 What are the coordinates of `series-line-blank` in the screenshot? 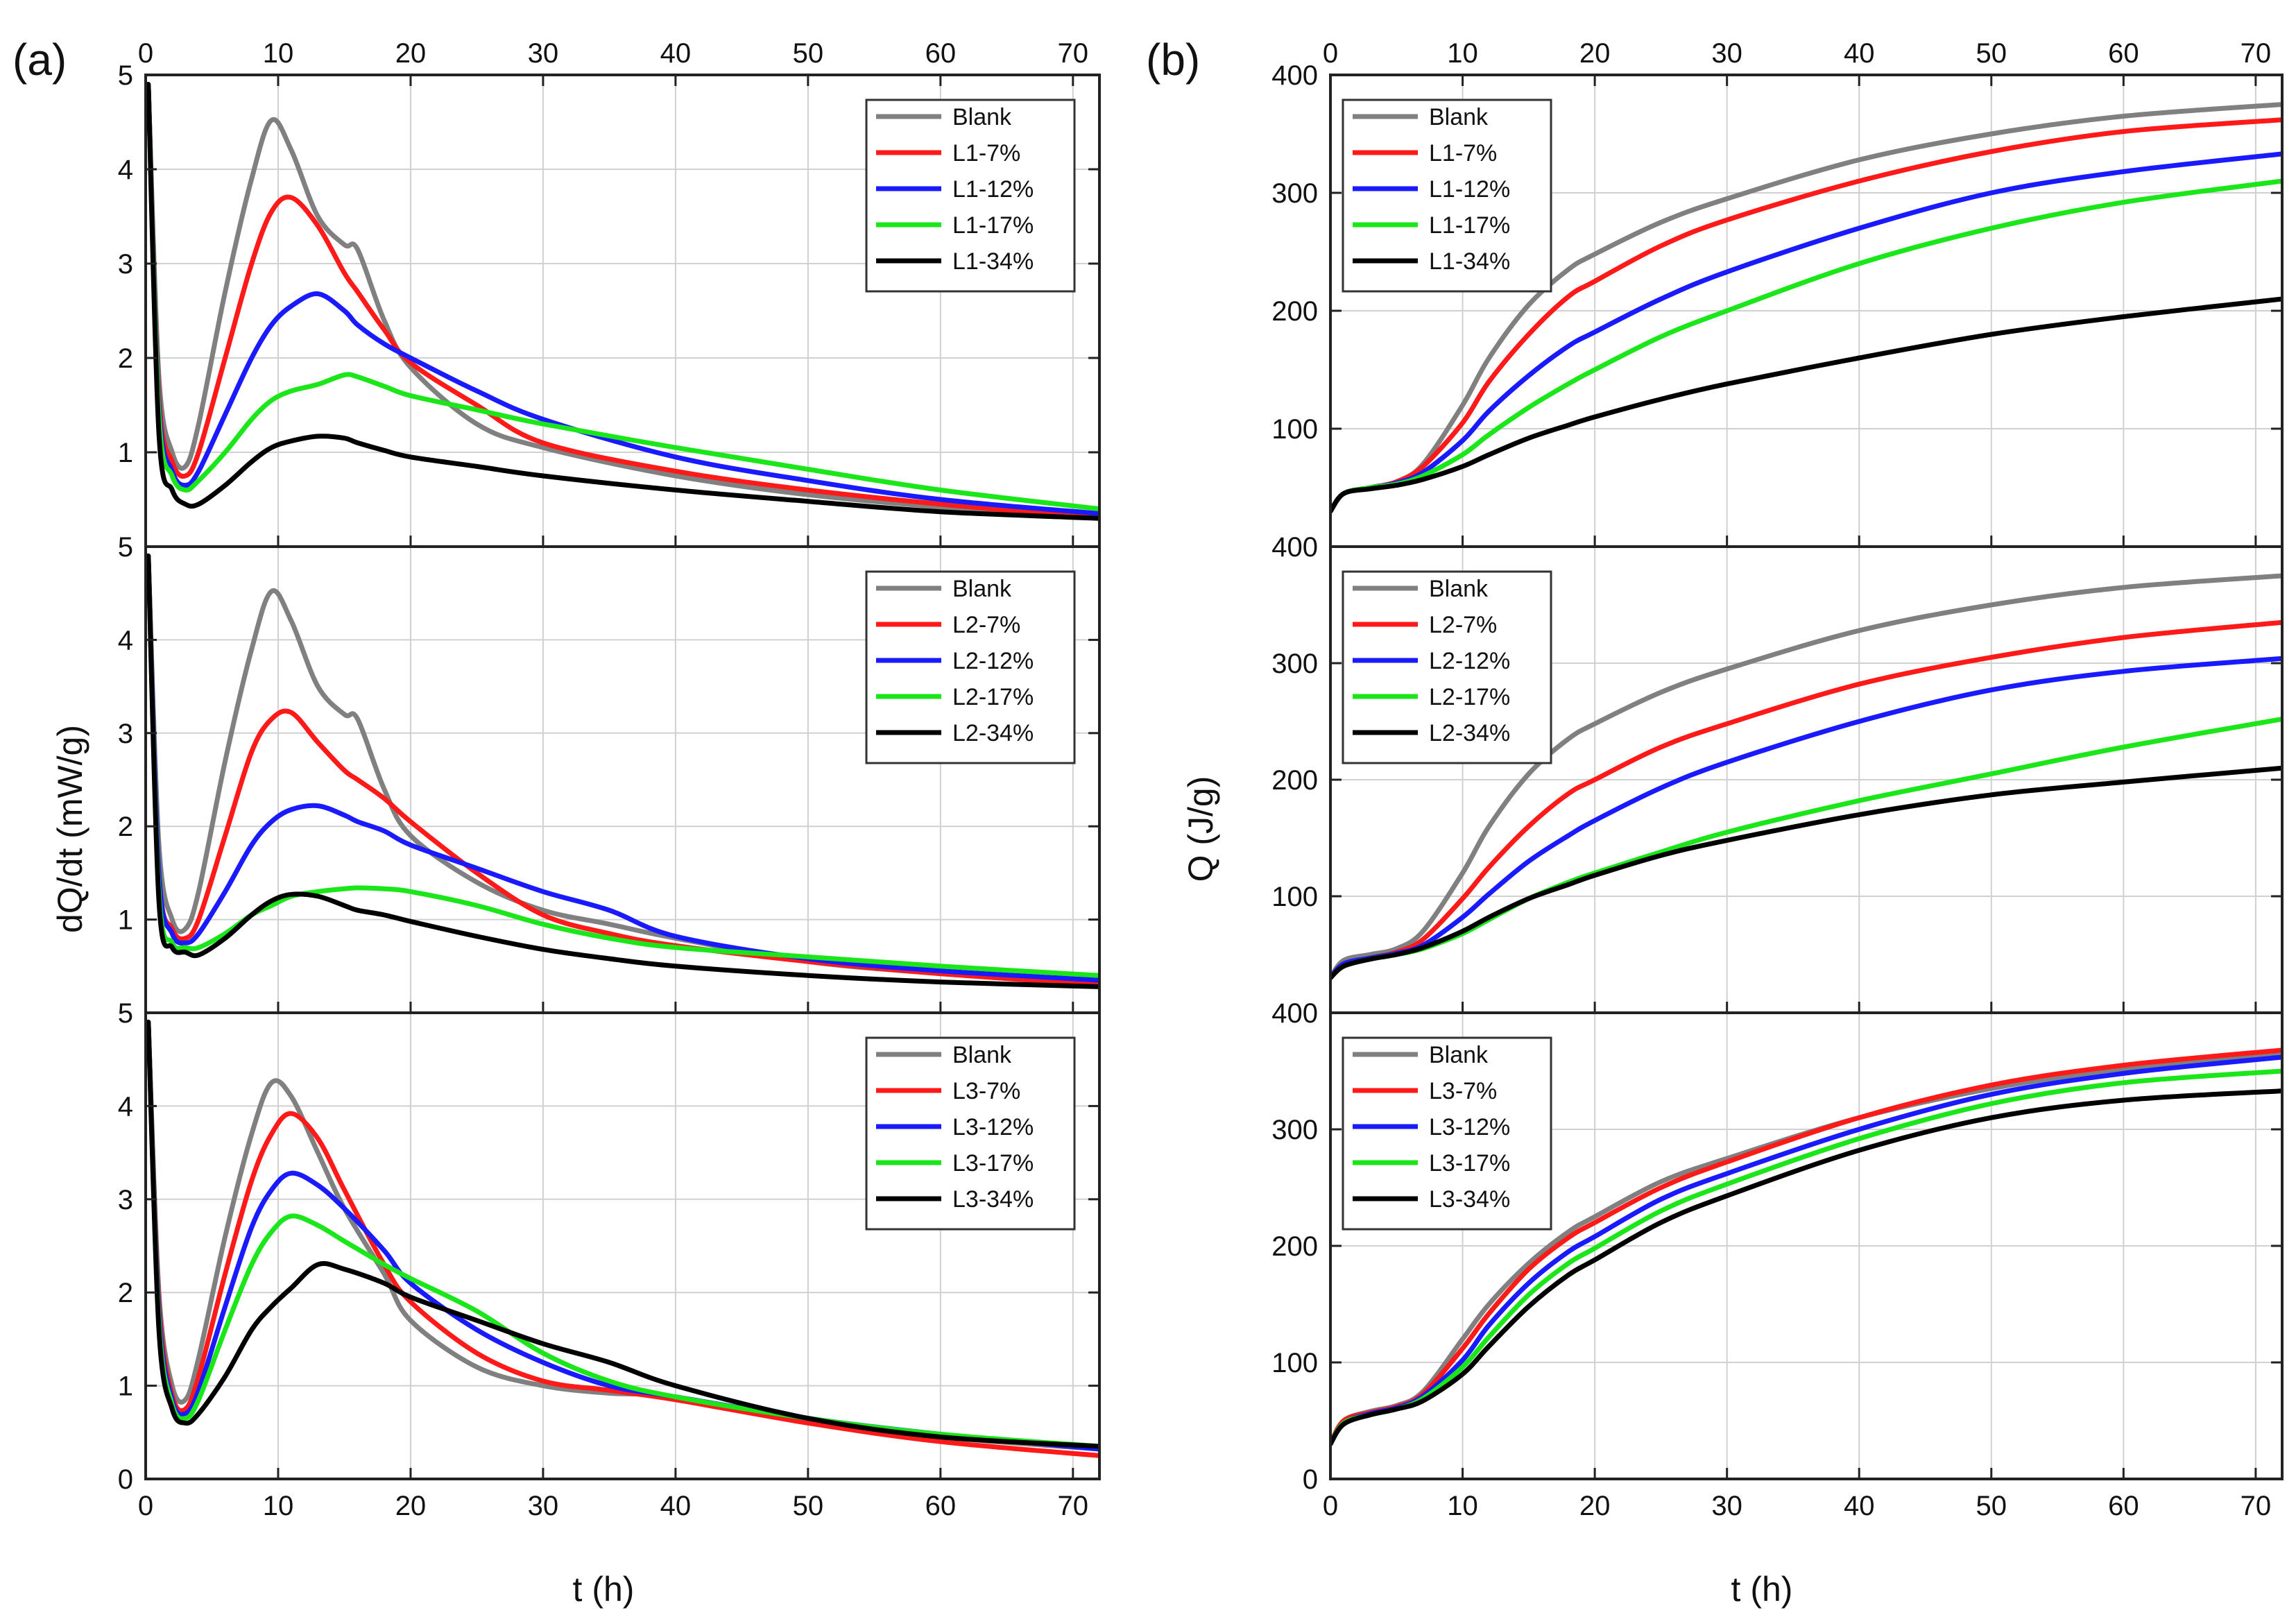 It's located at (622, 301).